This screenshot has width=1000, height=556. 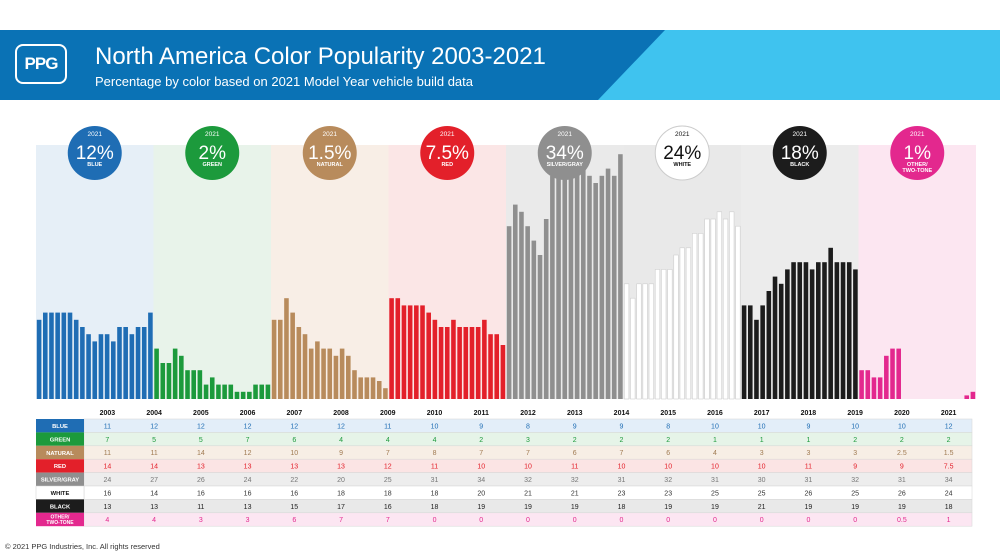 I want to click on badge-value: 34%, so click(x=565, y=153).